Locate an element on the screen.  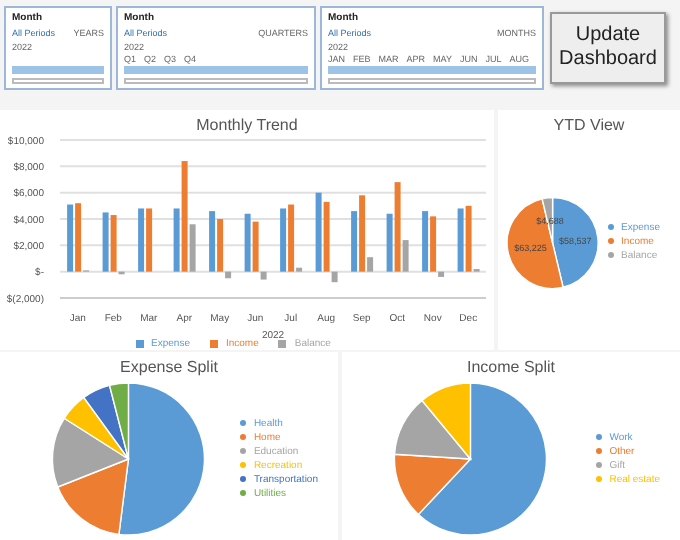
text: Update Dashboard is located at coordinates (608, 48).